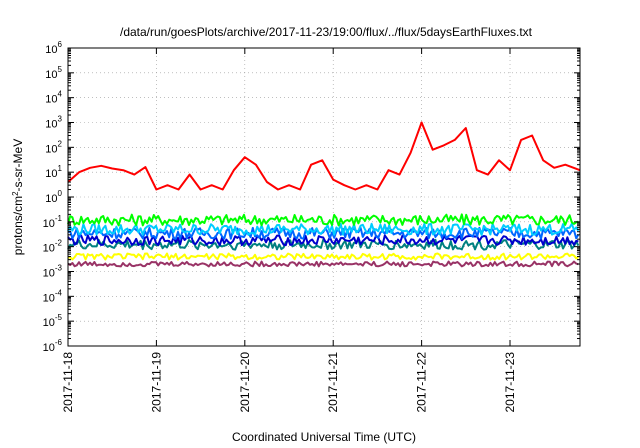 The image size is (640, 448). Describe the element at coordinates (59, 292) in the screenshot. I see `y-tick-label-exp: -4` at that location.